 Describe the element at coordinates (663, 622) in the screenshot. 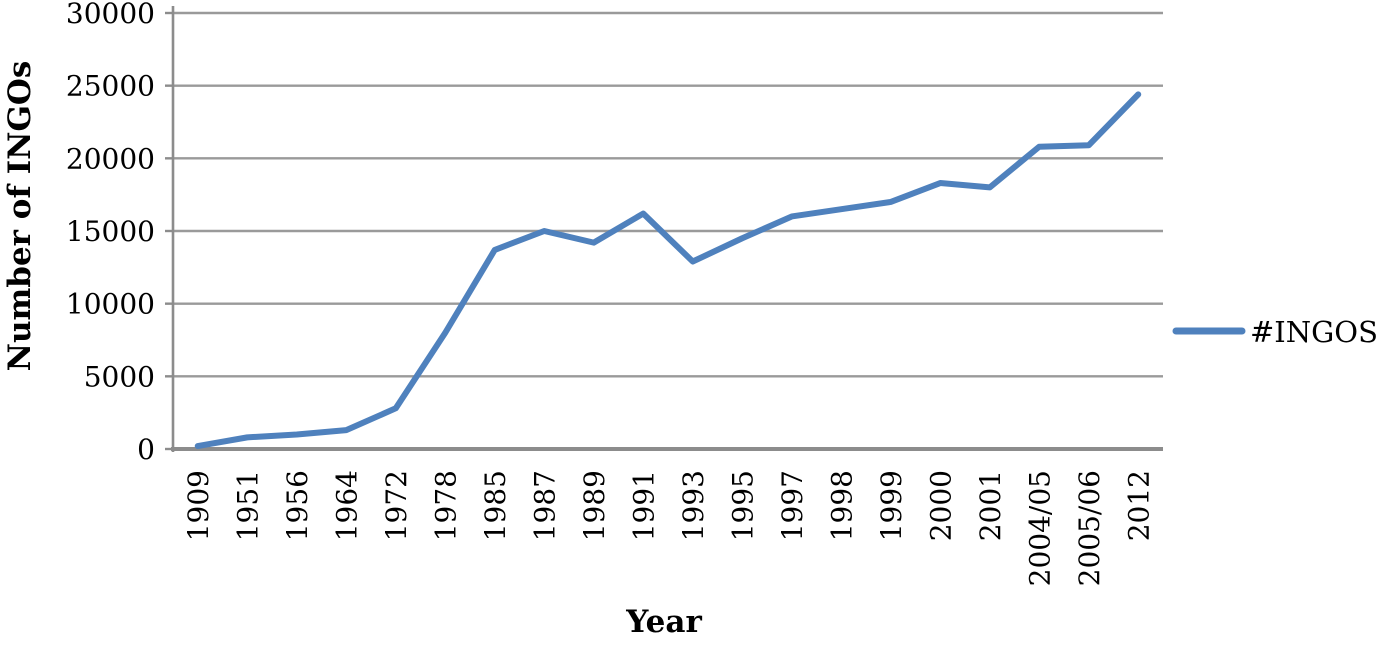

I see `x-axis-title: Year` at that location.